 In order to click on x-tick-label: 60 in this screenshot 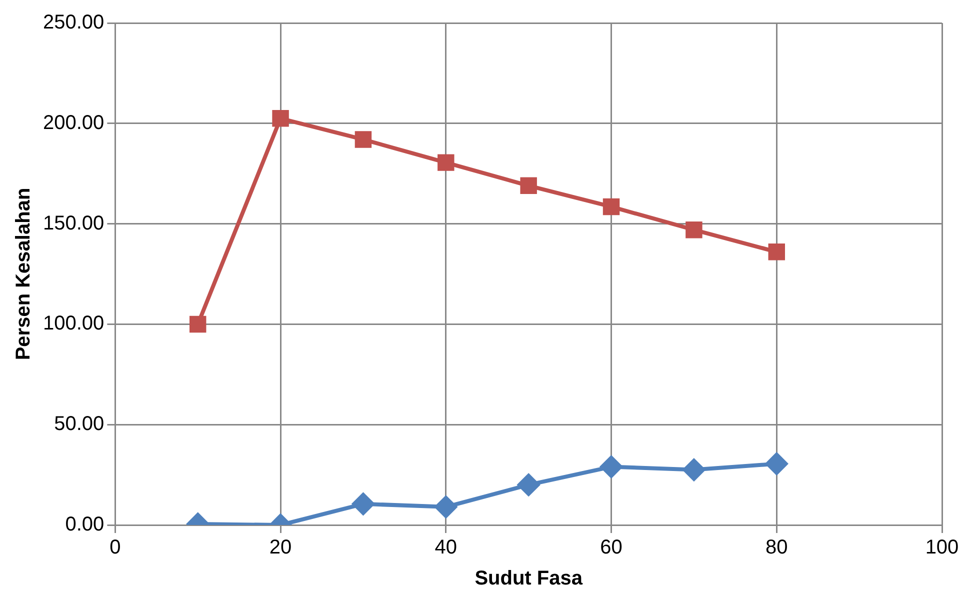, I will do `click(611, 547)`.